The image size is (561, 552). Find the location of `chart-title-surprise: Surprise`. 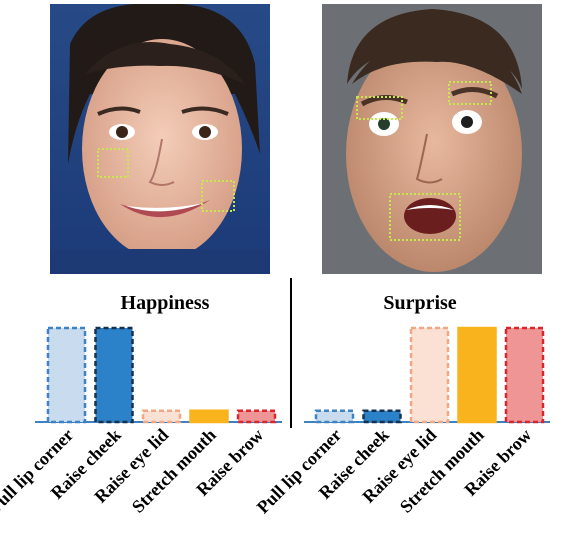

chart-title-surprise: Surprise is located at coordinates (420, 303).